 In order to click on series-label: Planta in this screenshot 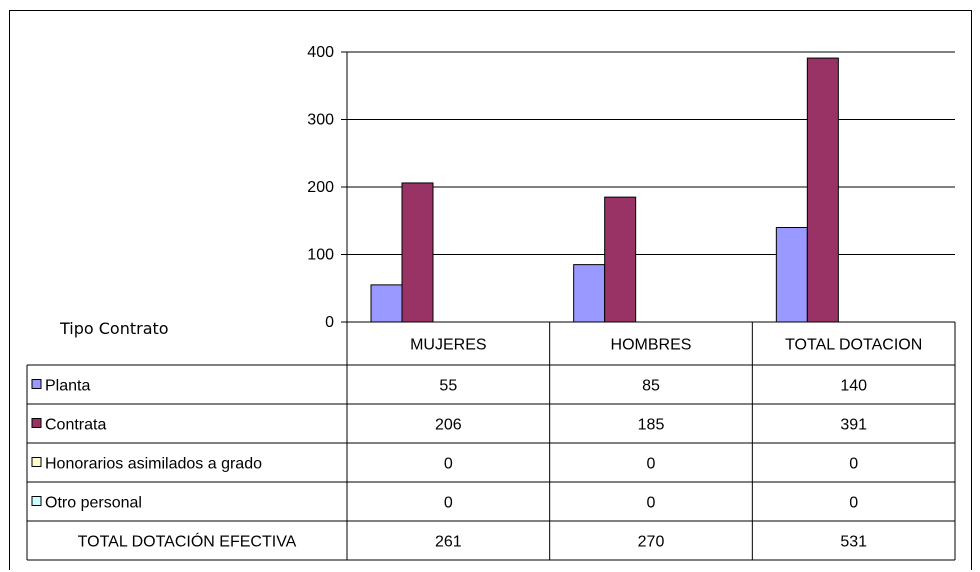, I will do `click(67, 386)`.